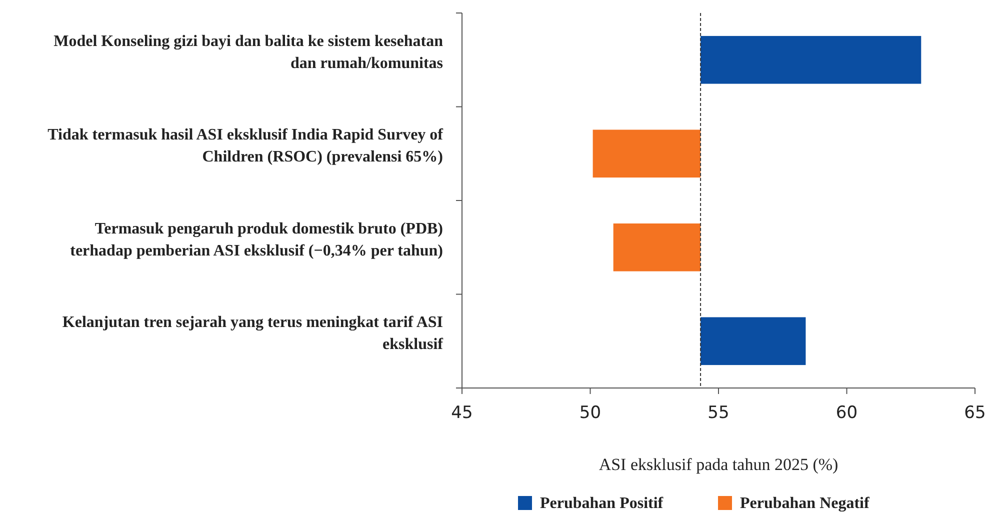  Describe the element at coordinates (462, 413) in the screenshot. I see `x-tick-label: 45` at that location.